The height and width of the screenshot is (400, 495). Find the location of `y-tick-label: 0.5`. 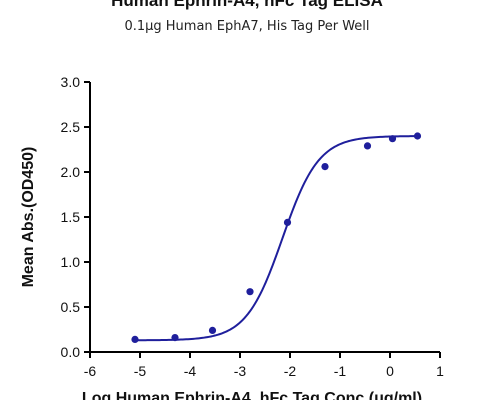

y-tick-label: 0.5 is located at coordinates (71, 307).